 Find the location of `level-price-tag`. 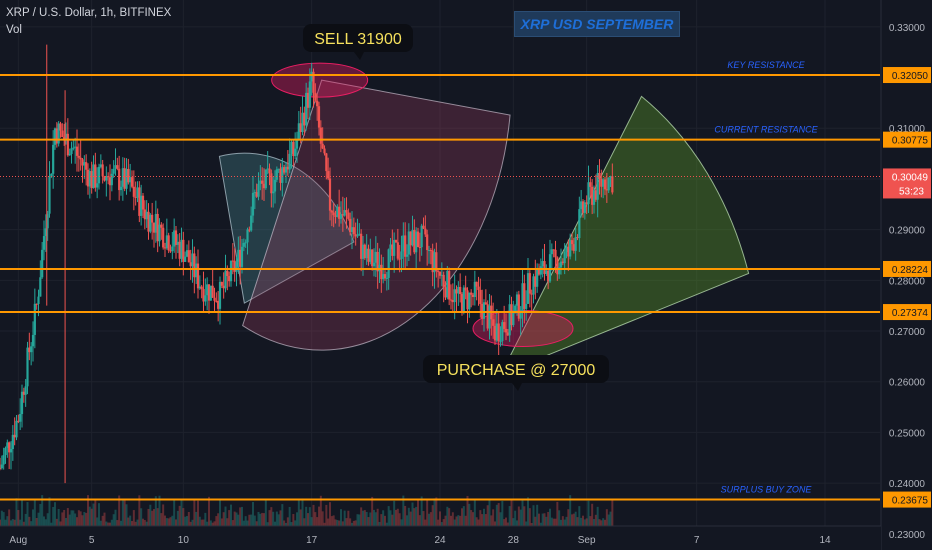

level-price-tag is located at coordinates (907, 312).